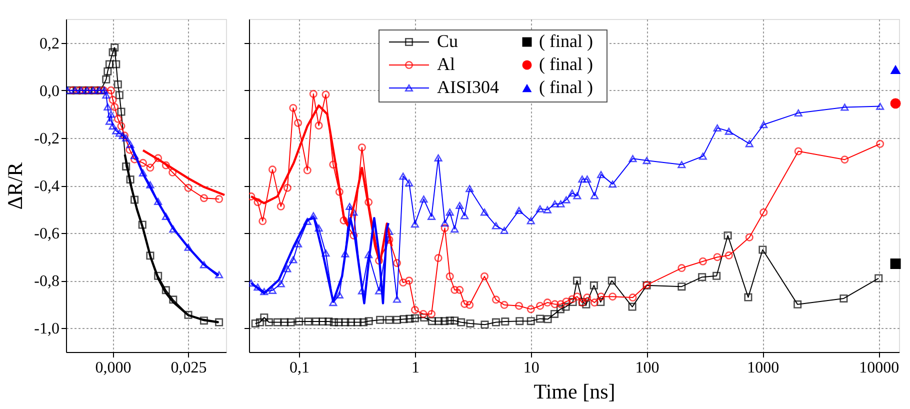 This screenshot has width=910, height=409. I want to click on y-tick-label: -0,4, so click(47, 186).